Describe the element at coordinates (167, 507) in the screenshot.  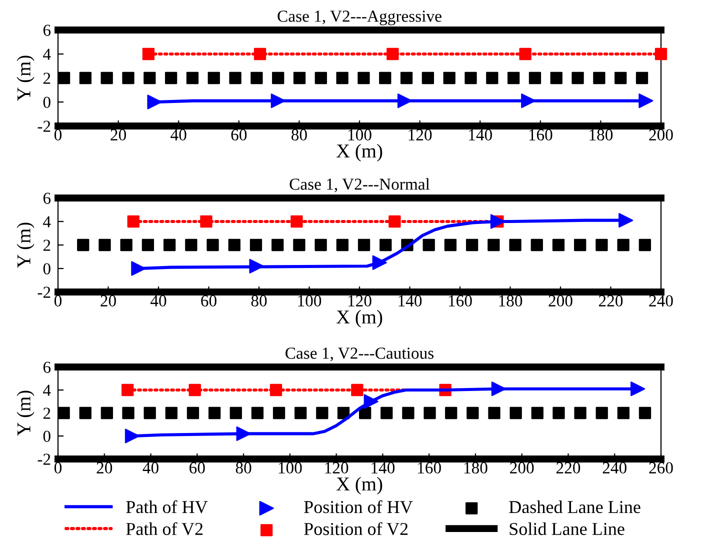
I see `legend-label: Path of HV` at that location.